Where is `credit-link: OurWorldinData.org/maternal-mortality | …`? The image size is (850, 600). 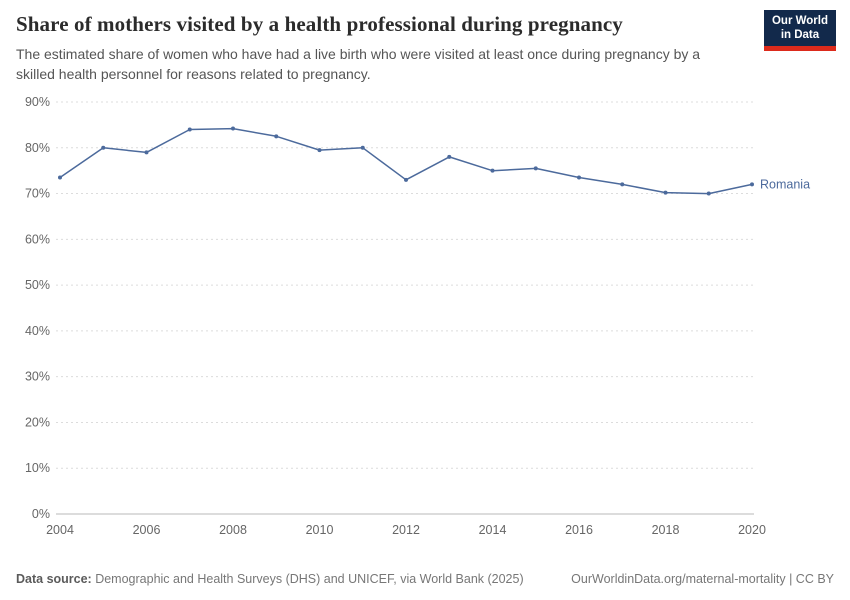
credit-link: OurWorldinData.org/maternal-mortality | … is located at coordinates (702, 579).